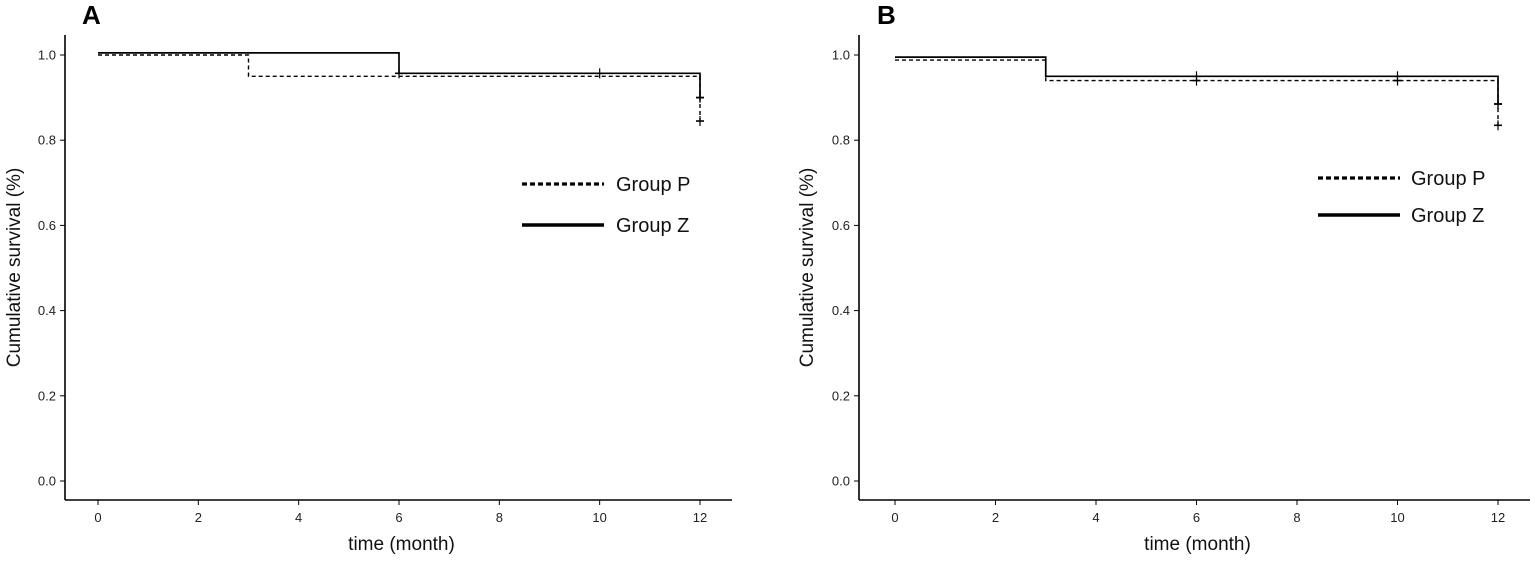  I want to click on series-line-group-z, so click(1197, 80).